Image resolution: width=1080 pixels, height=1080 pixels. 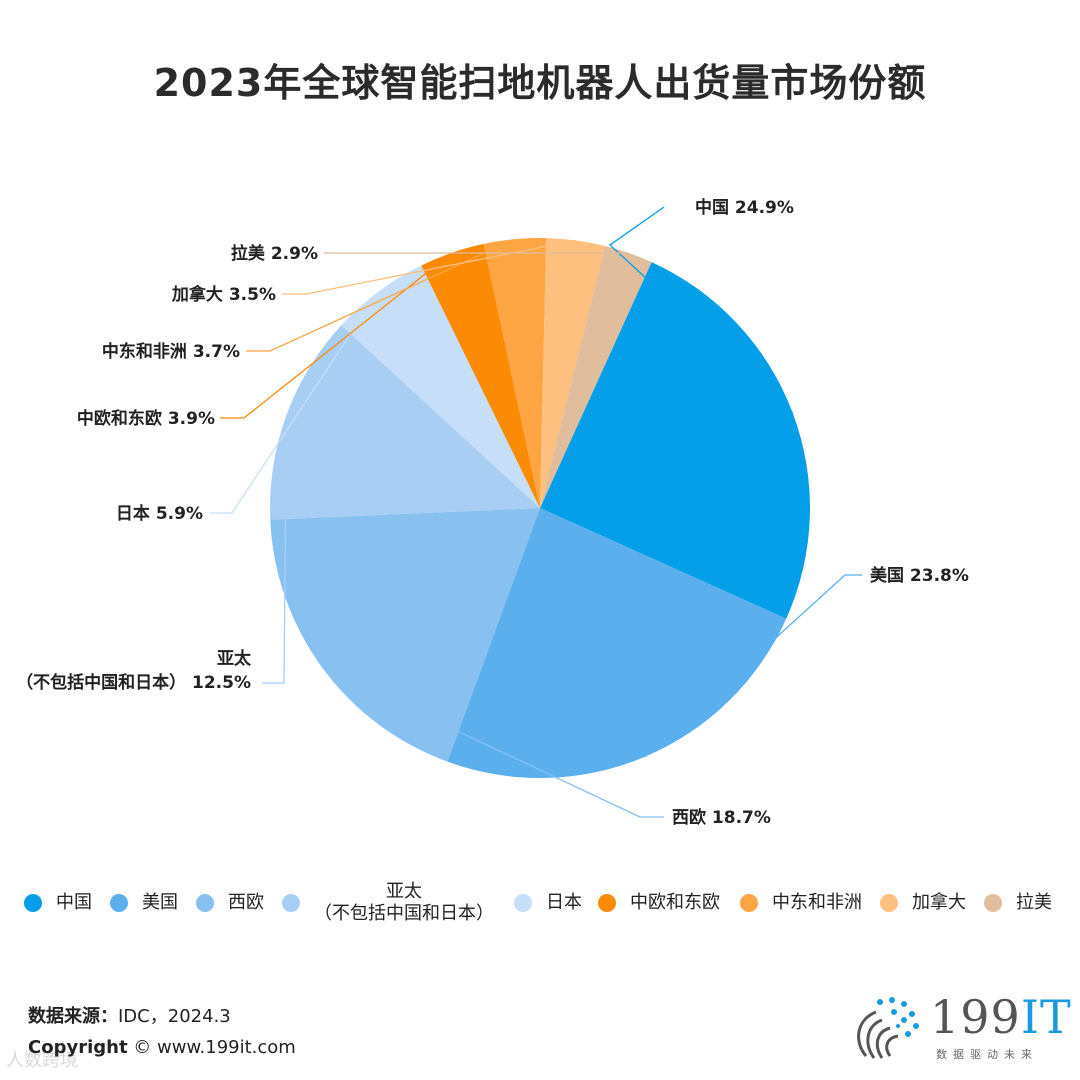 What do you see at coordinates (540, 83) in the screenshot?
I see `chart-title: 2023年全球智能扫地机器人出货量市场份额` at bounding box center [540, 83].